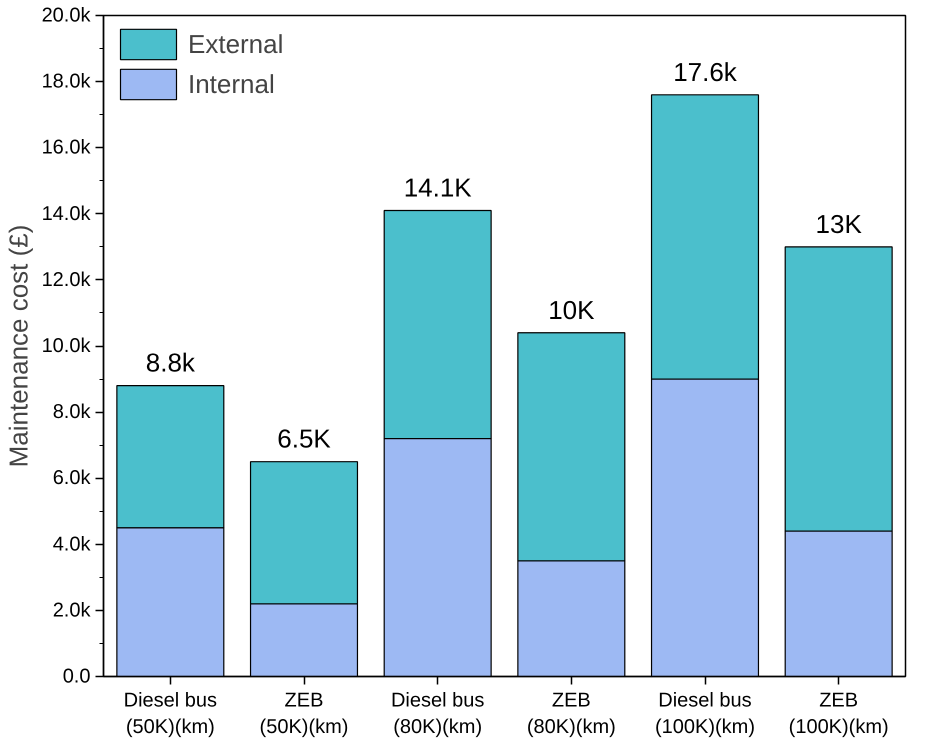 This screenshot has height=746, width=928. Describe the element at coordinates (437, 714) in the screenshot. I see `x-tick-label: Diesel bus (80K)(km)` at that location.